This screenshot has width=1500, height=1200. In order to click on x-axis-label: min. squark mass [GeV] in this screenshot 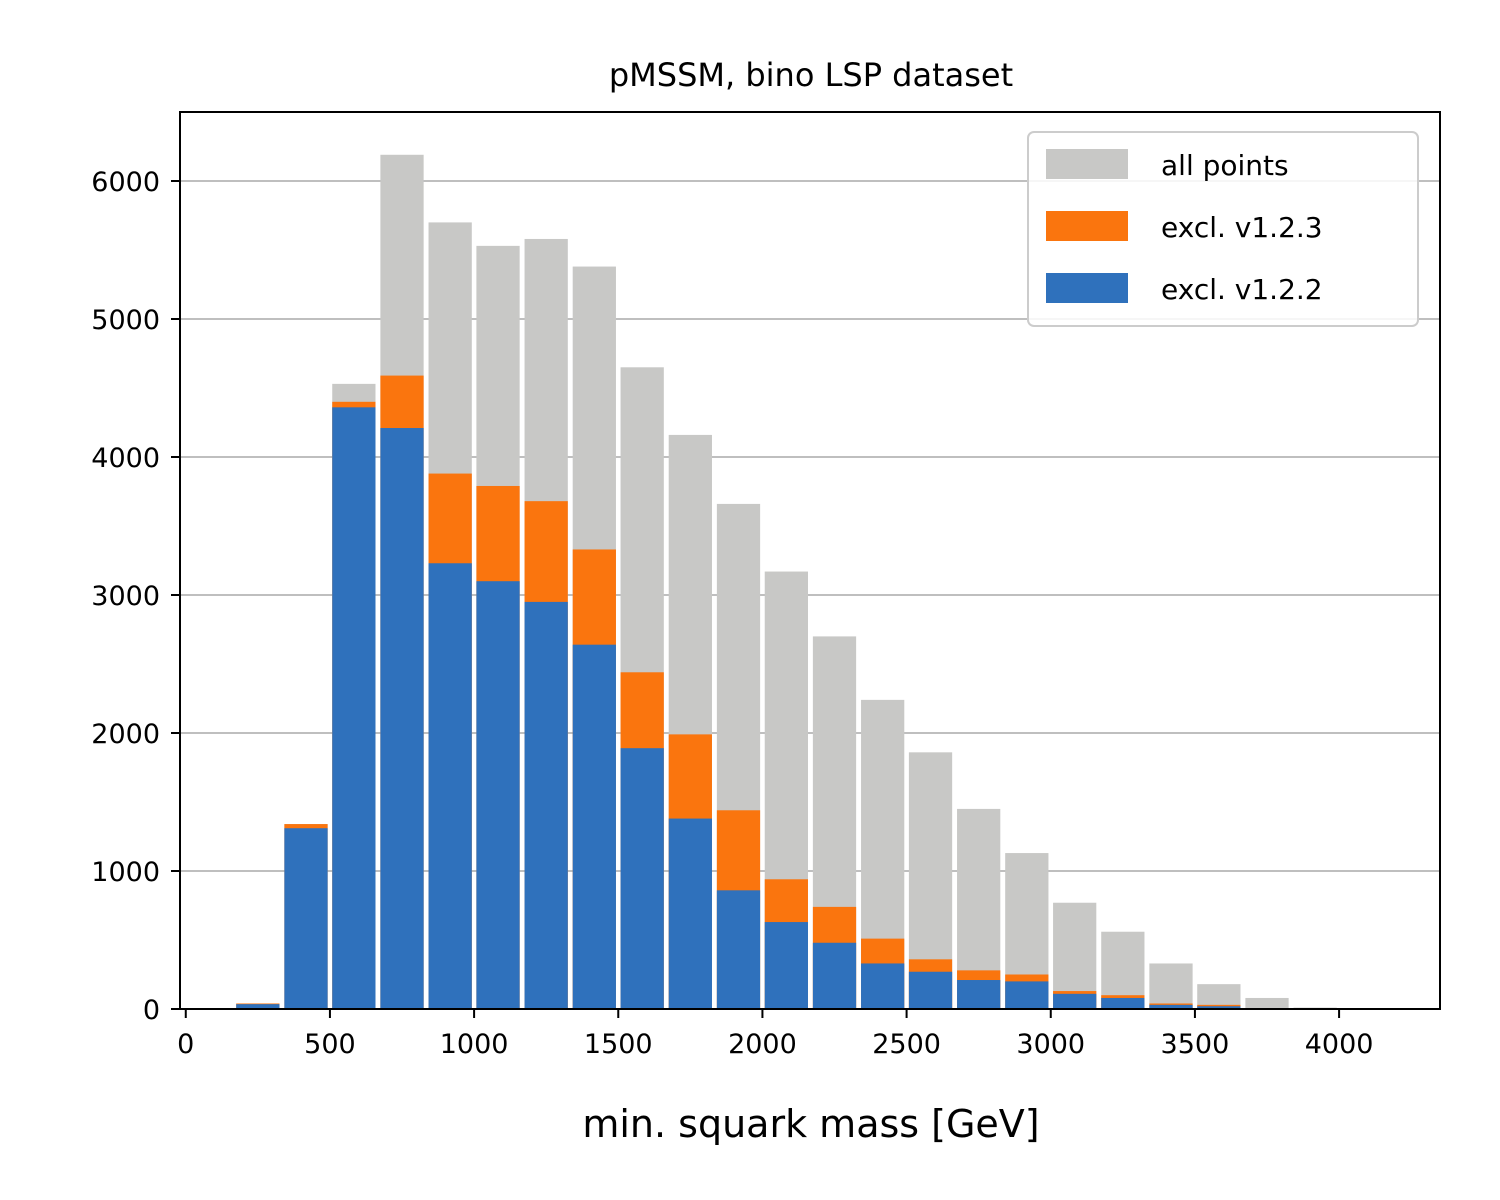, I will do `click(810, 1124)`.